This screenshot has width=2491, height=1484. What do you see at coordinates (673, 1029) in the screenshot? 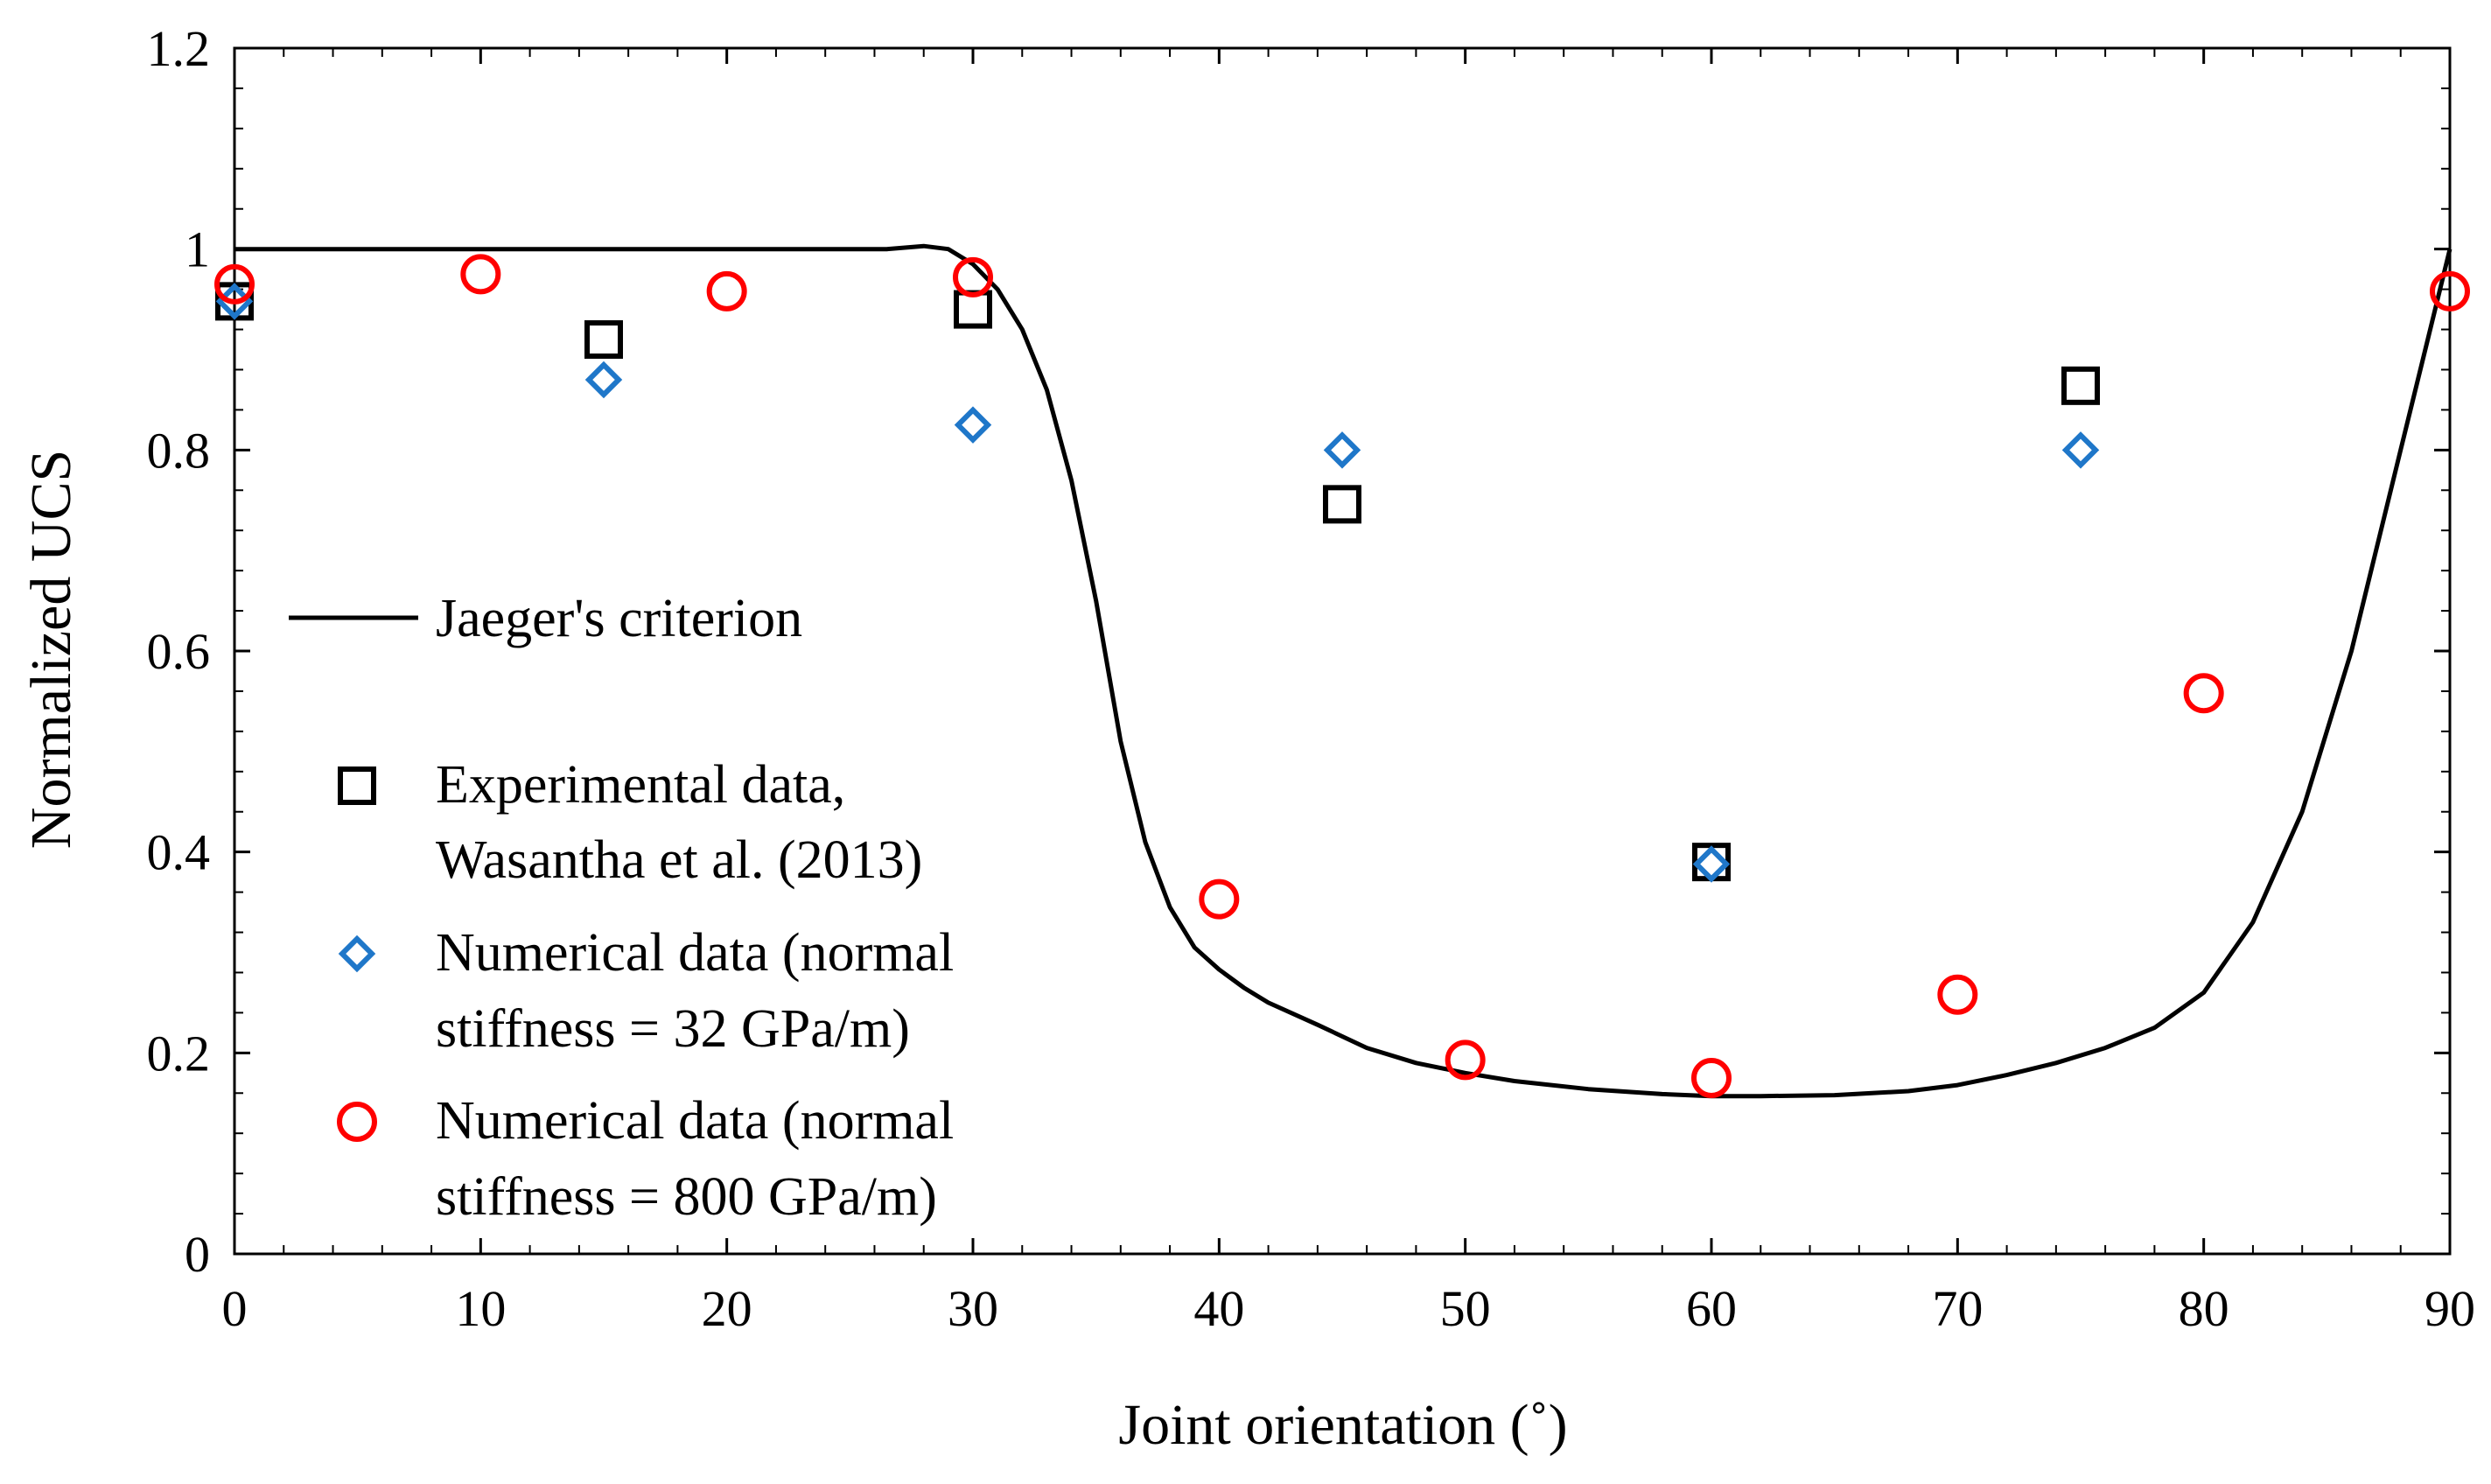
I see `legend-entry-label: stiffness = 32 GPa/m)` at bounding box center [673, 1029].